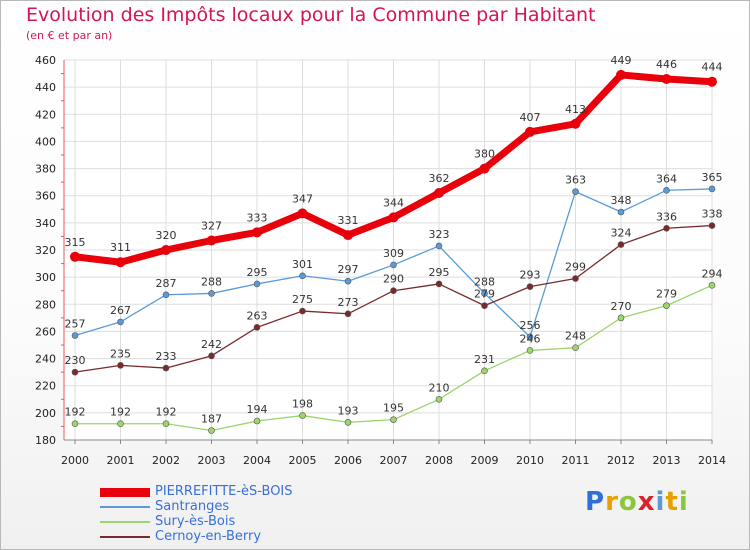  I want to click on x-tick-label: 2011, so click(576, 460).